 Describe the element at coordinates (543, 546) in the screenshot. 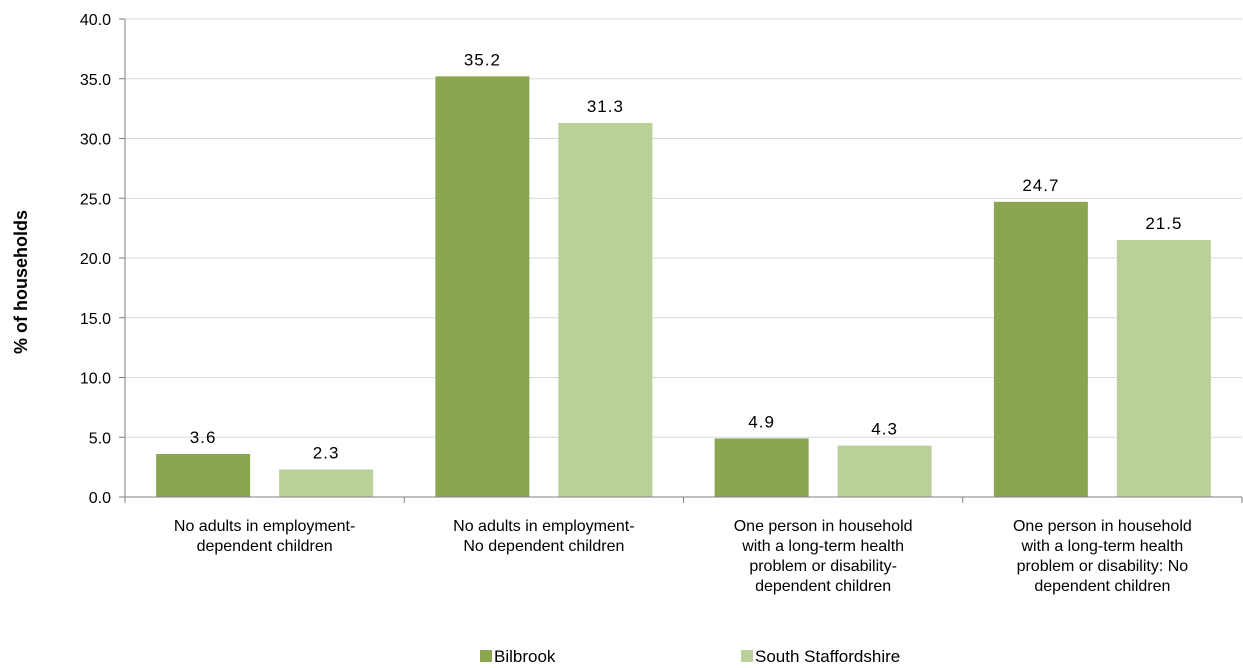

I see `category-label-line: No dependent children` at that location.